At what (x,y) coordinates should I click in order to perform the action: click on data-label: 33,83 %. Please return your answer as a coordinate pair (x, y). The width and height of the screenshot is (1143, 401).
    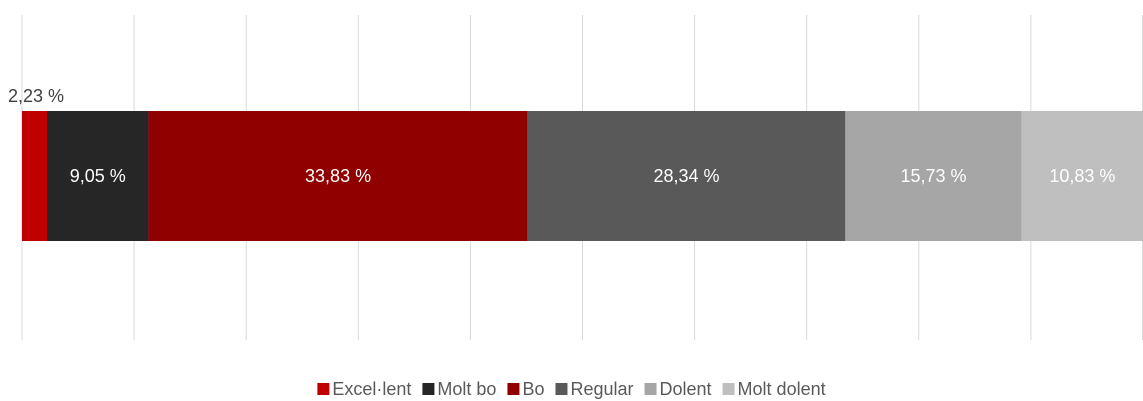
    Looking at the image, I should click on (338, 176).